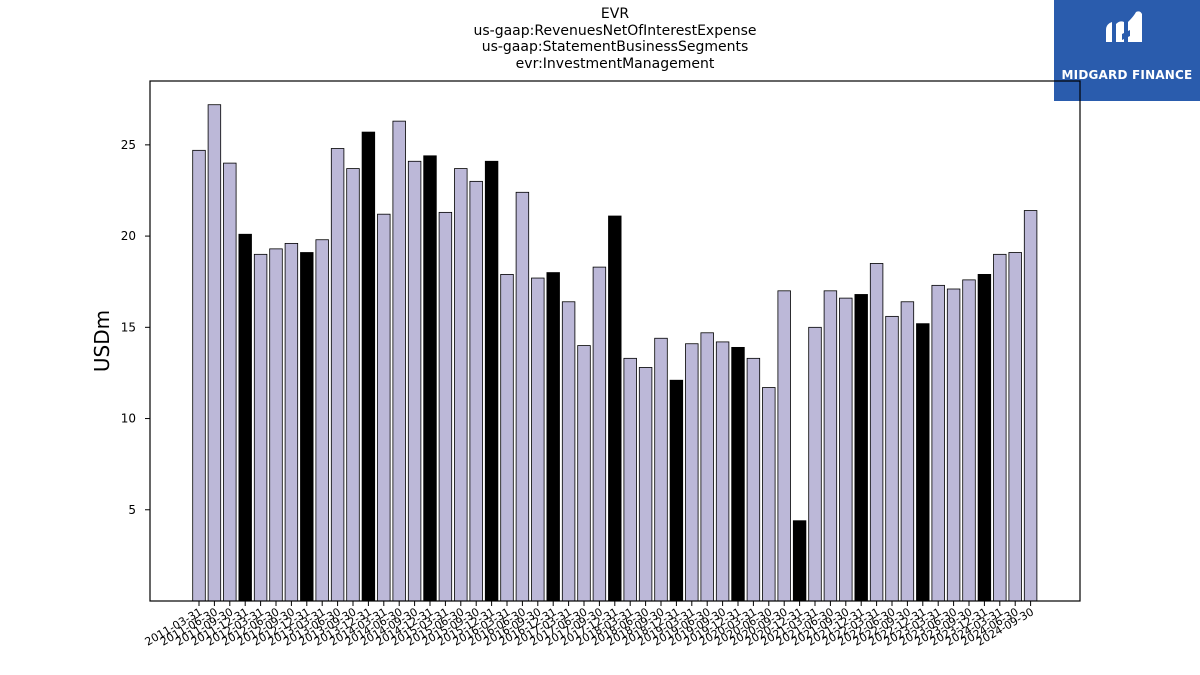 Image resolution: width=1200 pixels, height=675 pixels. What do you see at coordinates (1124, 27) in the screenshot?
I see `midgard-logo-icon` at bounding box center [1124, 27].